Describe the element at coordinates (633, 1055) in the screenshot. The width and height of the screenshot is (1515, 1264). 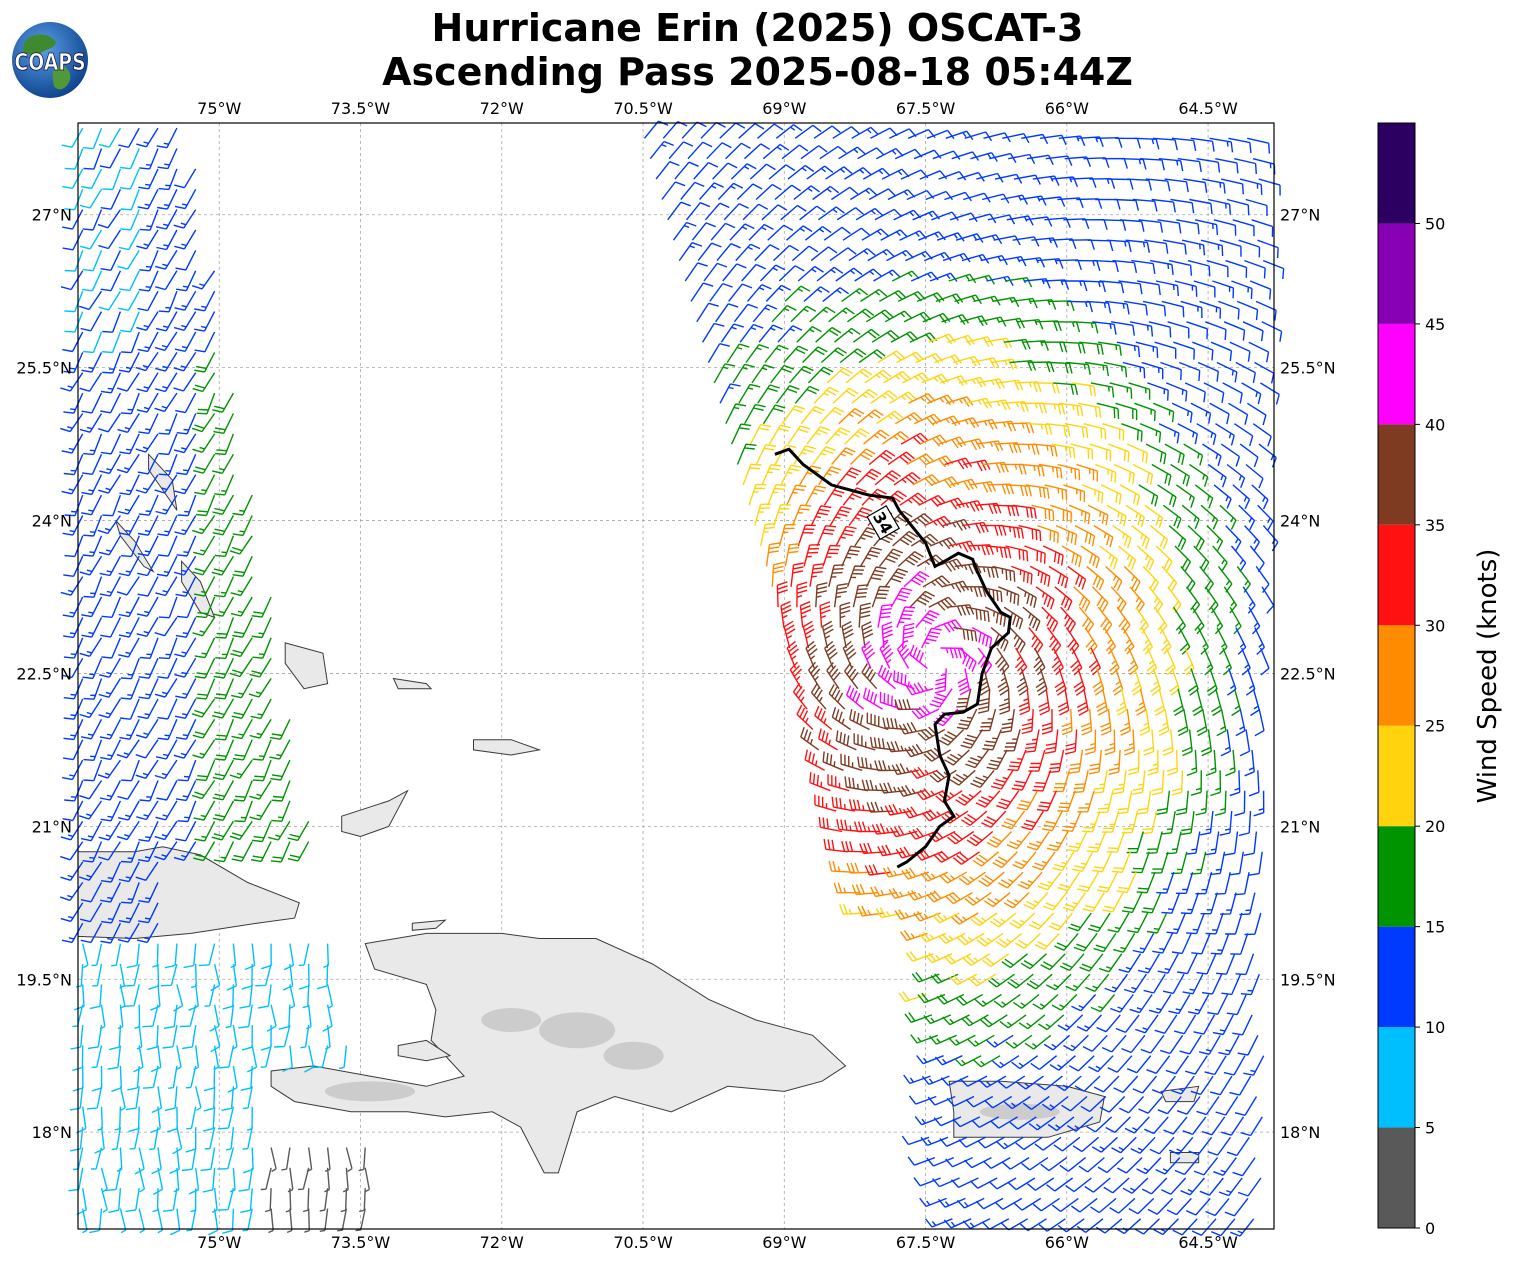
I see `terrain-shade` at that location.